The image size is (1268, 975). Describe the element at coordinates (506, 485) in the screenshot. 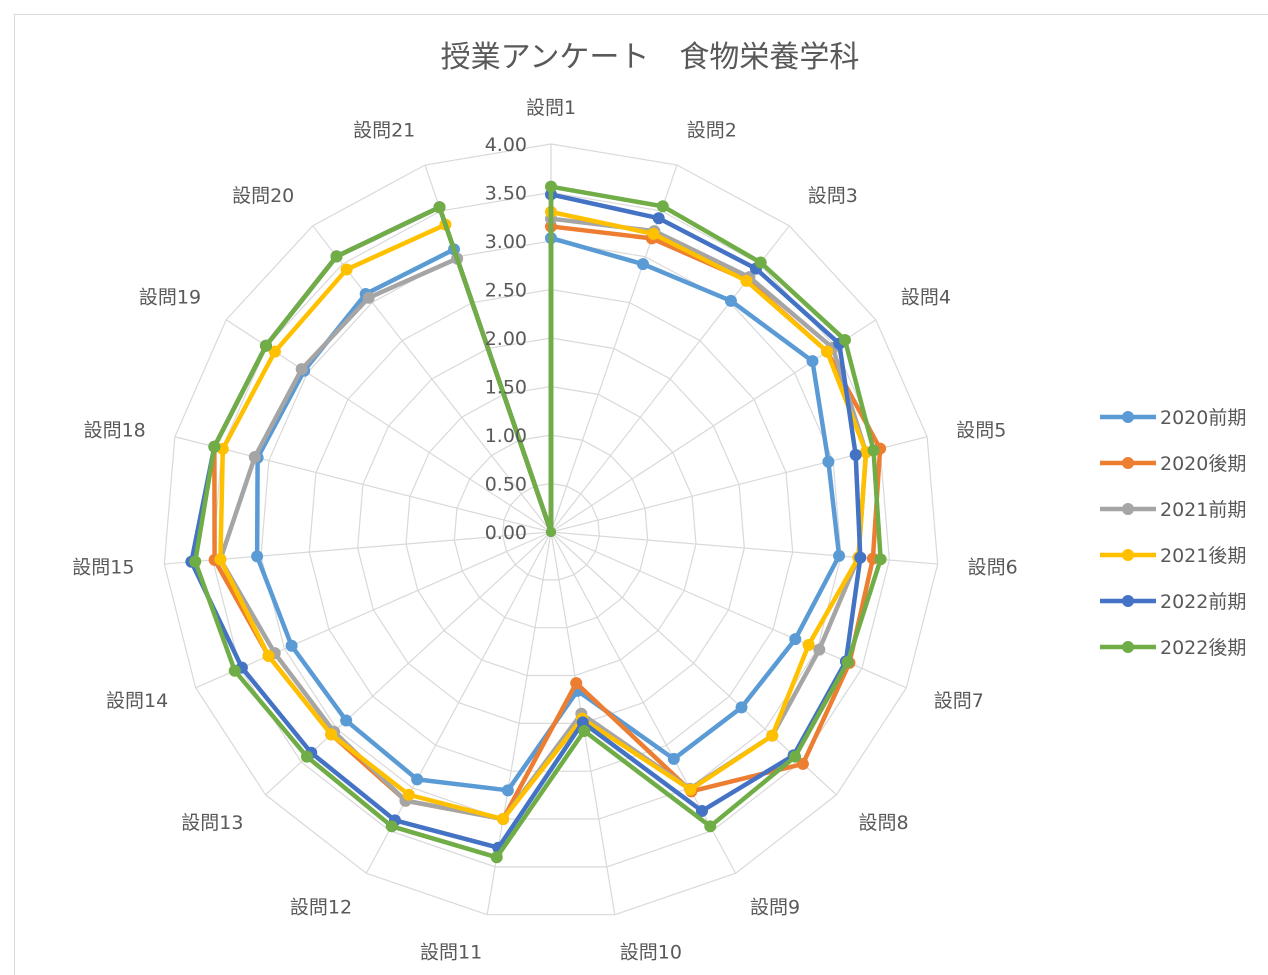

I see `tick-label: 0.50` at that location.